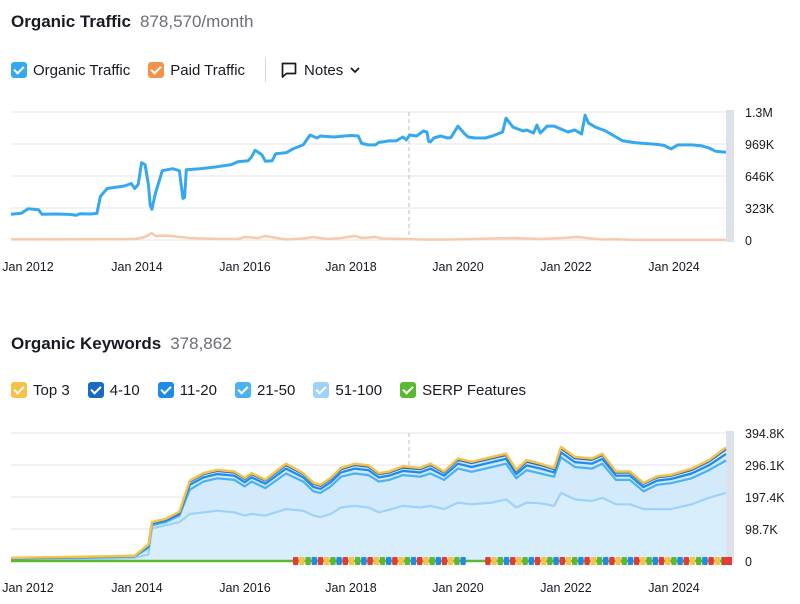 The width and height of the screenshot is (800, 604). Describe the element at coordinates (759, 113) in the screenshot. I see `y-tick-label: 1.3M` at that location.